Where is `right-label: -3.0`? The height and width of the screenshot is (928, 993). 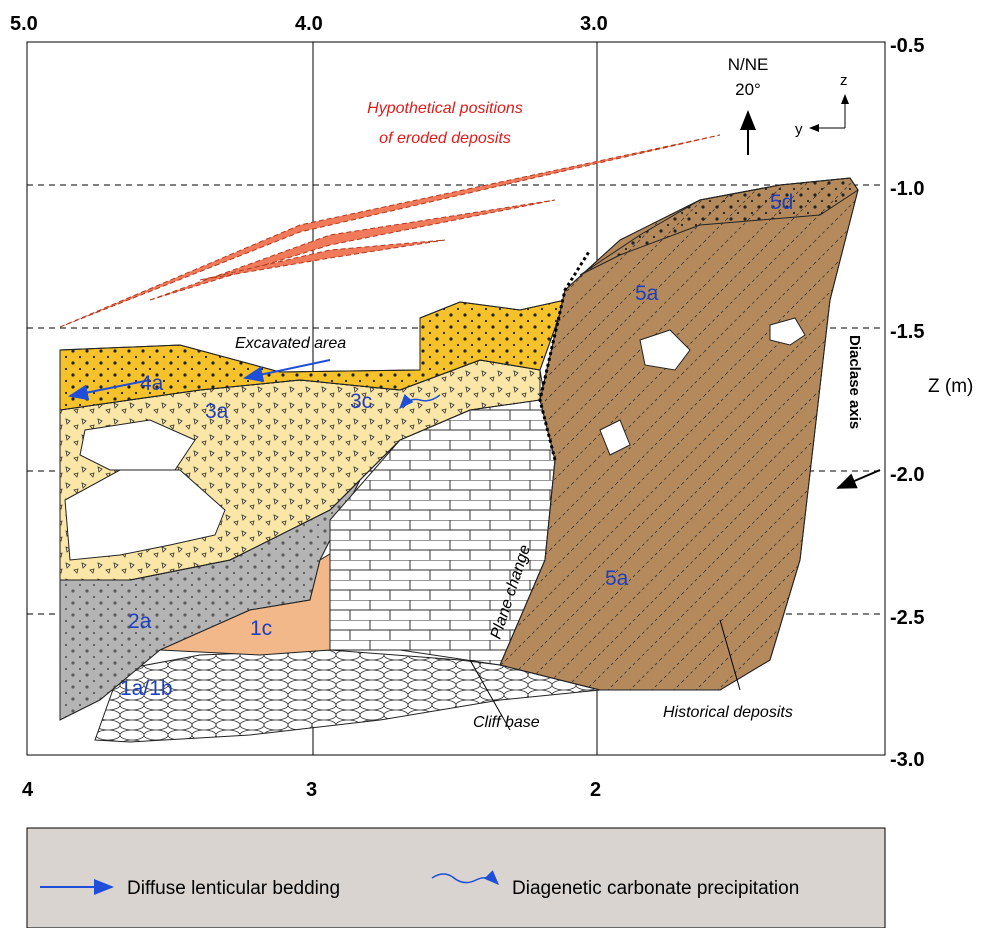
right-label: -3.0 is located at coordinates (907, 760).